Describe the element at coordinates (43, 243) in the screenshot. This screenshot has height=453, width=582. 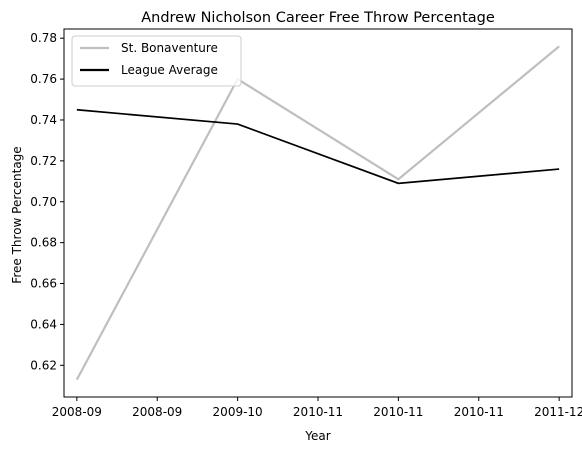
I see `y-tick-label: 0.68` at that location.